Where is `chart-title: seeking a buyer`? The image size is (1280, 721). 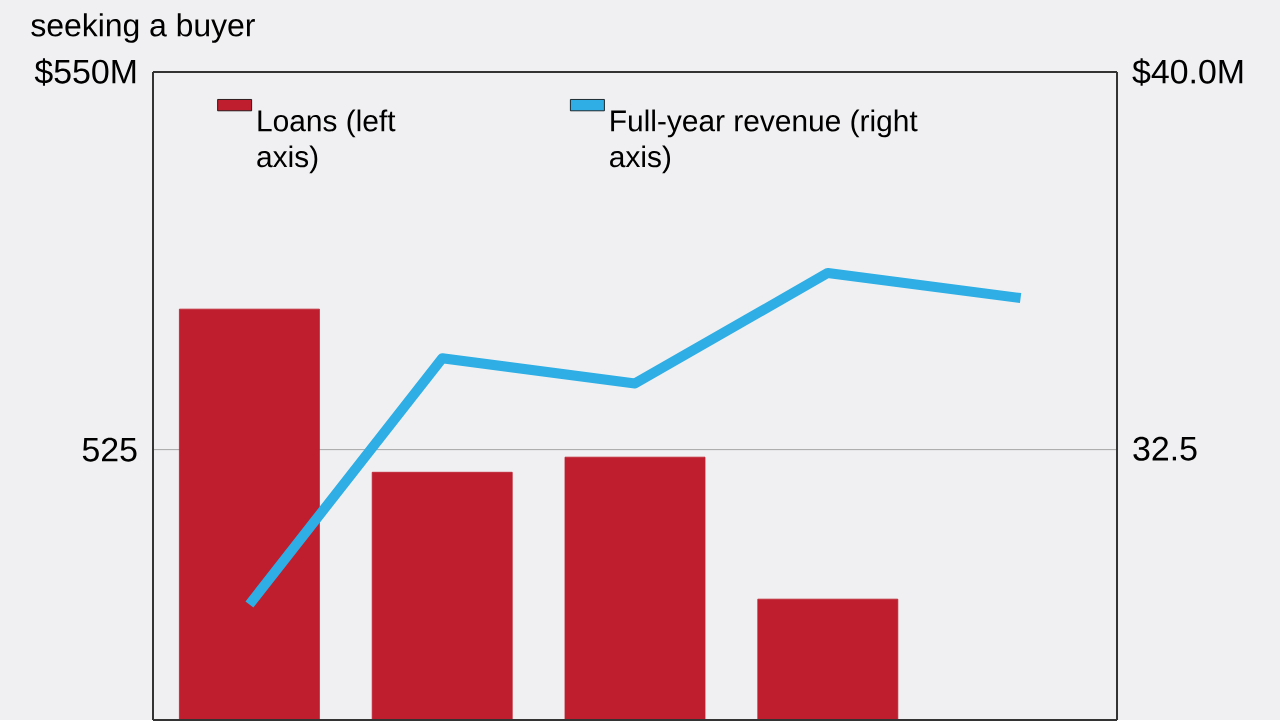
chart-title: seeking a buyer is located at coordinates (143, 28).